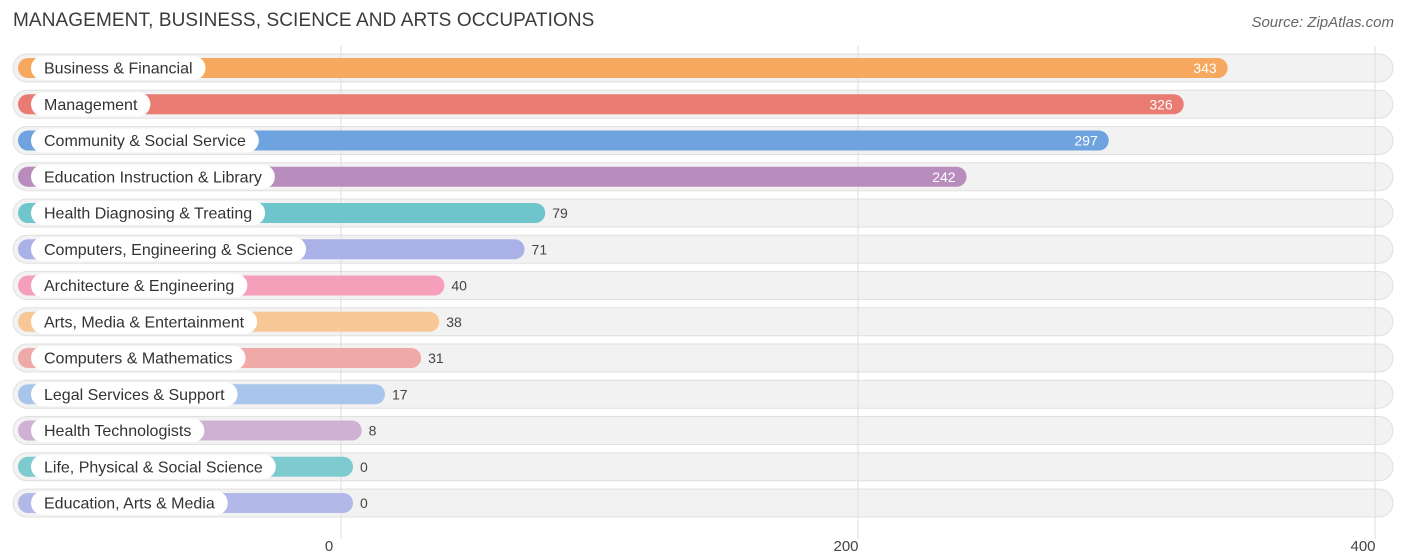 This screenshot has height=558, width=1406. What do you see at coordinates (944, 177) in the screenshot?
I see `value-label: 242` at bounding box center [944, 177].